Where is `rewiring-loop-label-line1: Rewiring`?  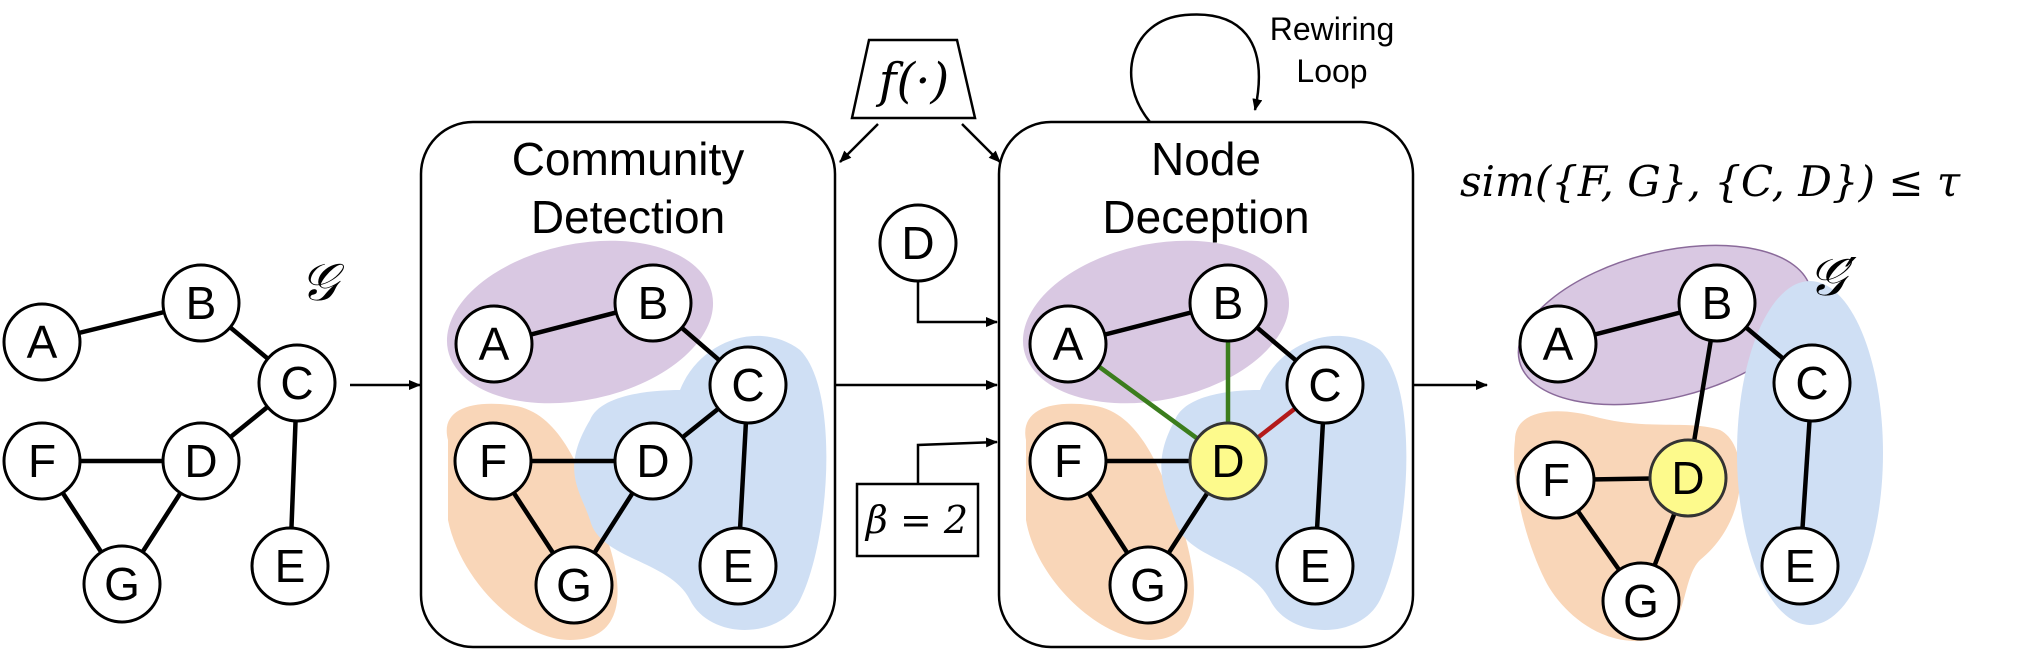
rewiring-loop-label-line1: Rewiring is located at coordinates (1332, 29).